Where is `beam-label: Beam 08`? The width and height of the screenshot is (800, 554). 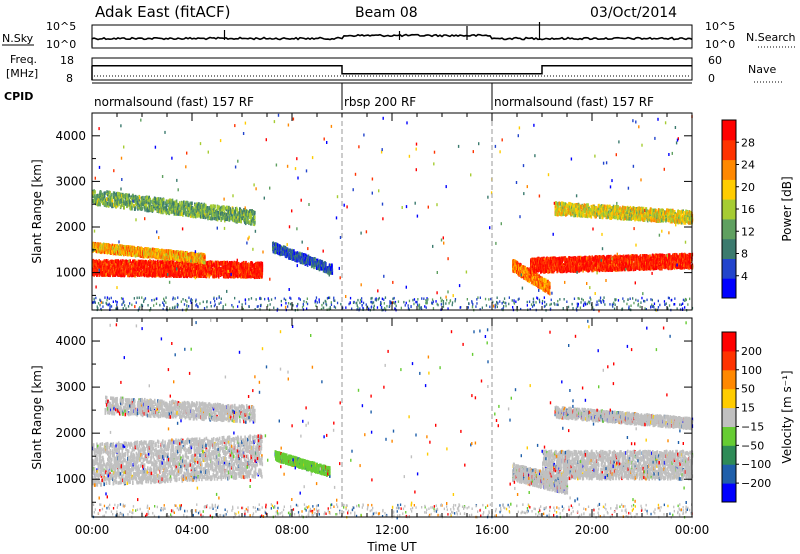 beam-label: Beam 08 is located at coordinates (386, 13).